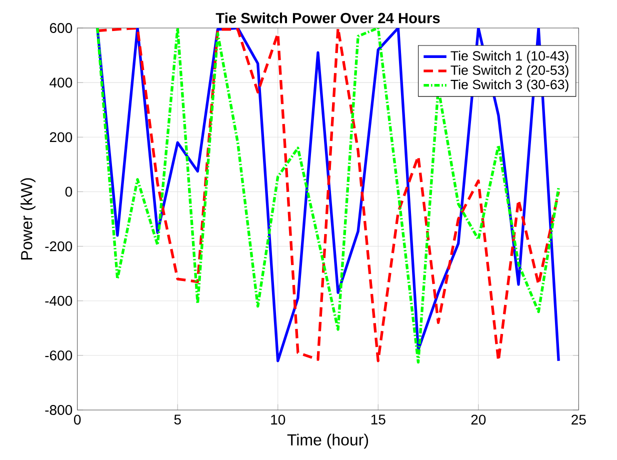  I want to click on x-tick-label: 10, so click(278, 419).